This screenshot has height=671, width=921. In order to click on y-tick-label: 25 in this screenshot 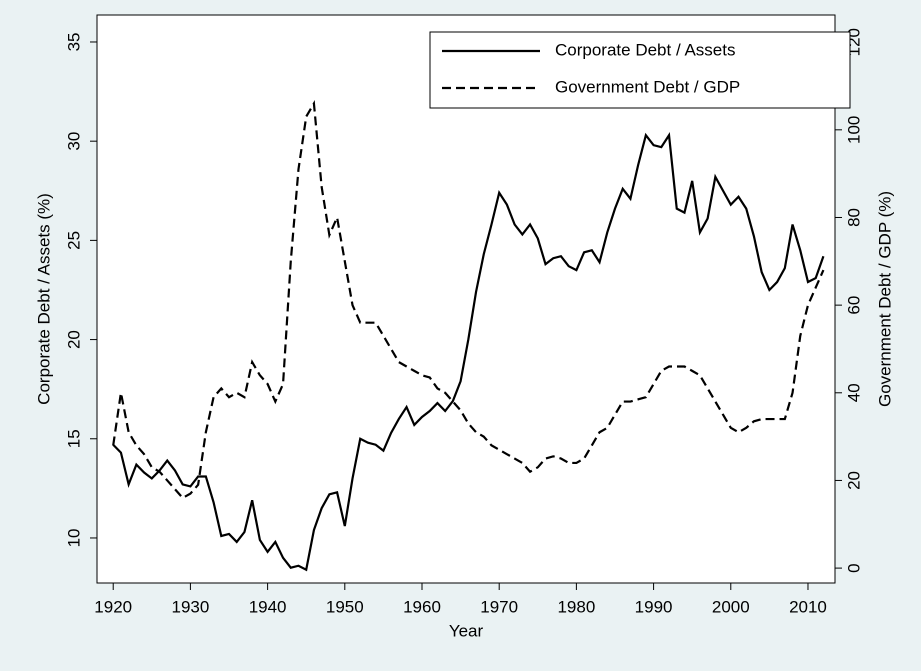, I will do `click(73, 240)`.